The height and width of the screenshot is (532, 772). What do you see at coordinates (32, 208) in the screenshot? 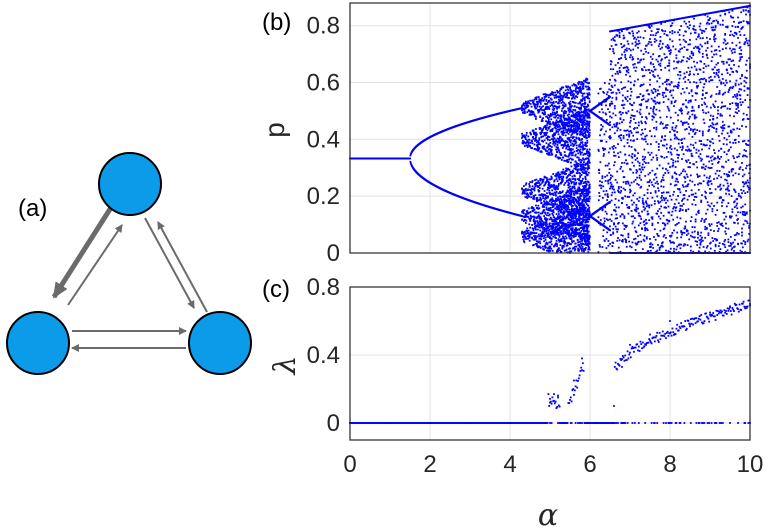
I see `panel-label-a: (a)` at bounding box center [32, 208].